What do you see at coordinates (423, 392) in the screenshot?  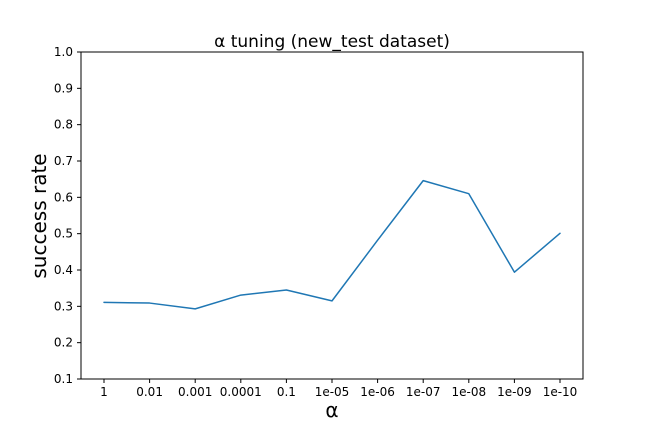 I see `x-tick-label: 1e-07` at bounding box center [423, 392].